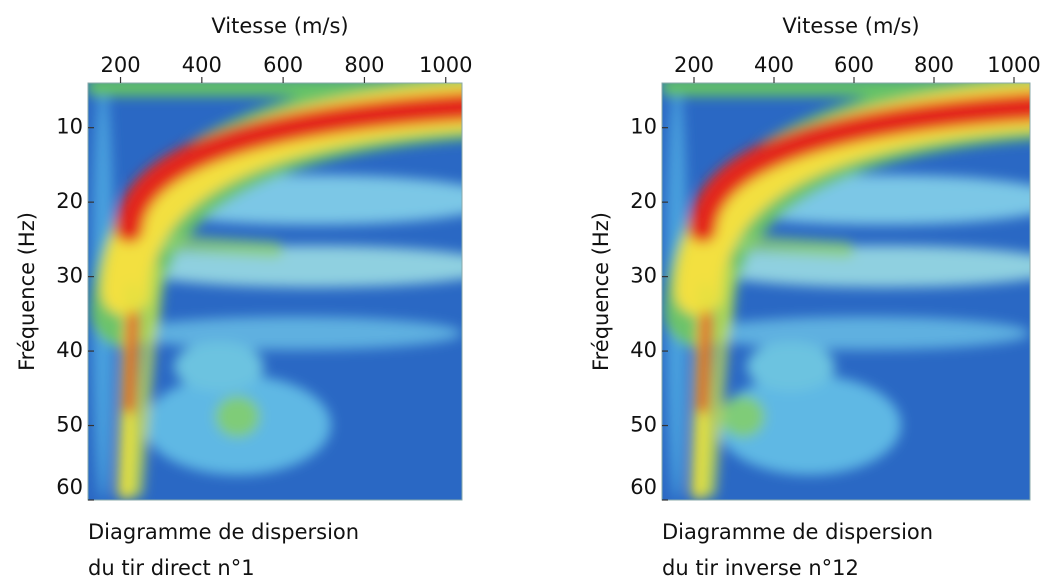 This screenshot has height=581, width=1052. I want to click on caption: du tir direct n°1, so click(171, 568).